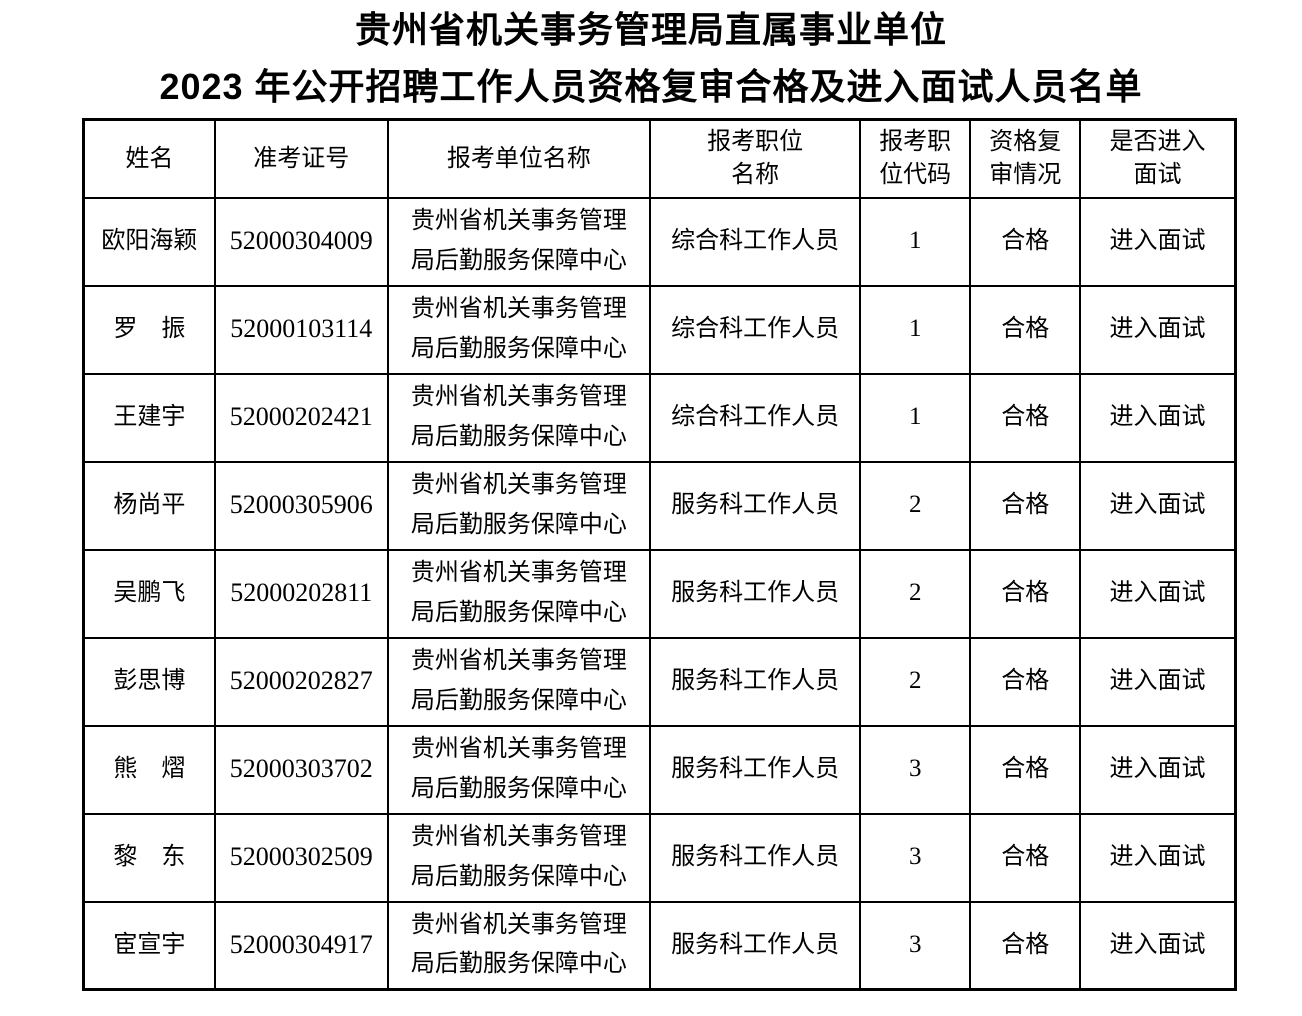 The image size is (1302, 1016). Describe the element at coordinates (149, 593) in the screenshot. I see `cell-name: 吴鹏飞` at that location.